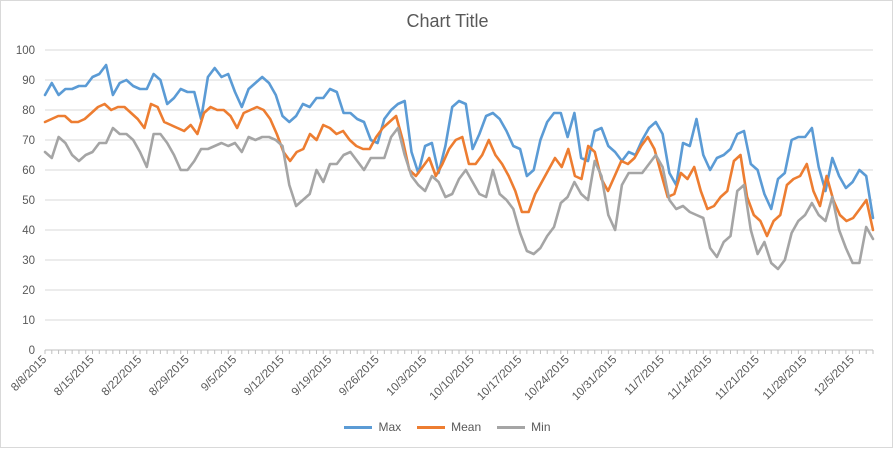 This screenshot has width=893, height=449. What do you see at coordinates (594, 378) in the screenshot?
I see `x-tick-label: 10/31/2015` at bounding box center [594, 378].